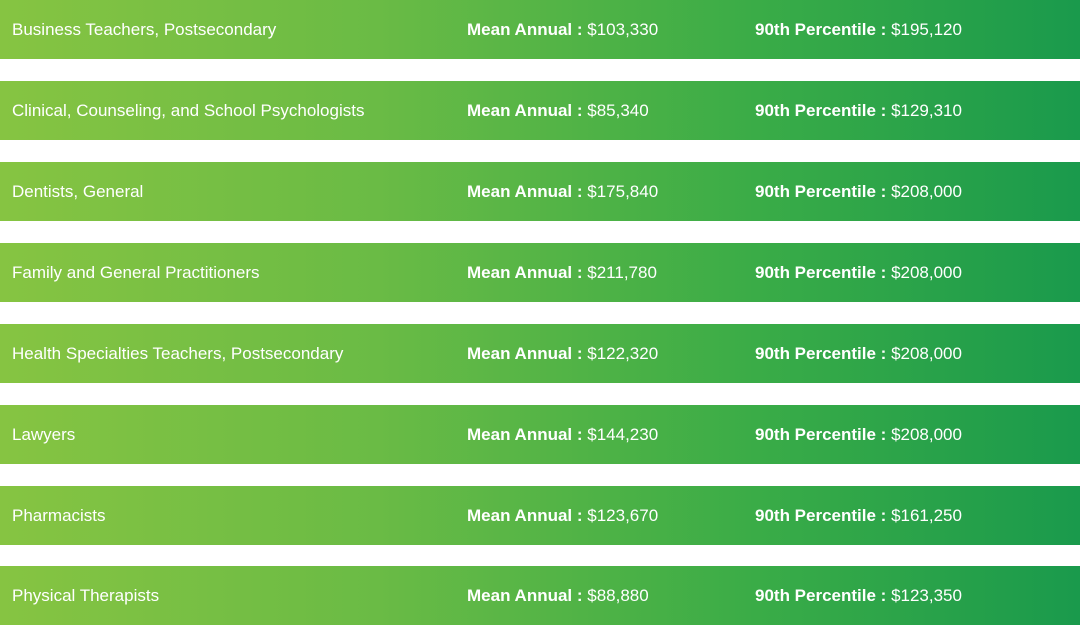  I want to click on p90-value: $129,310, so click(926, 110).